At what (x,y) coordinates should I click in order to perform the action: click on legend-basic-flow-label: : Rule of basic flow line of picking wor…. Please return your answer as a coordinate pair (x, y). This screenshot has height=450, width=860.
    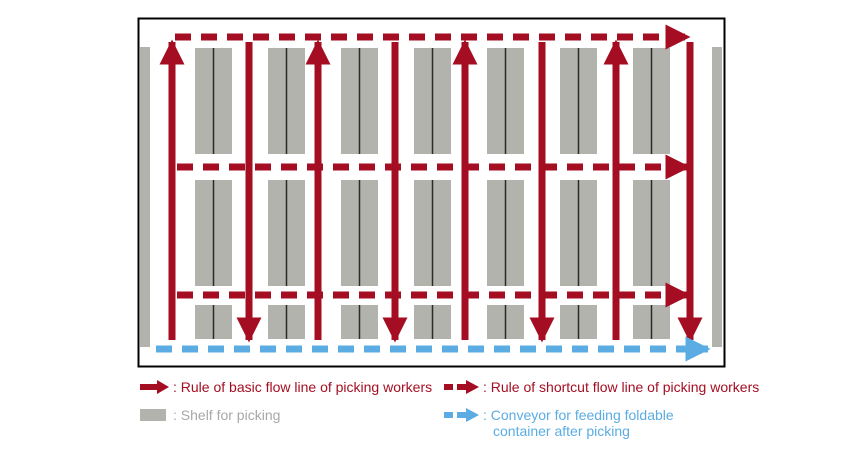
    Looking at the image, I should click on (303, 387).